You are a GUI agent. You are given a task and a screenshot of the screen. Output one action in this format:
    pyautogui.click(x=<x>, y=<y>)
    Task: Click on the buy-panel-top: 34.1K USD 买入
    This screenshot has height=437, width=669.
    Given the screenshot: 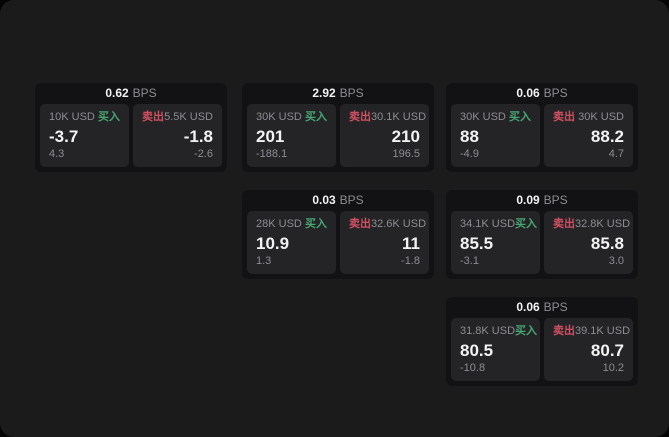 What is the action you would take?
    pyautogui.click(x=498, y=224)
    